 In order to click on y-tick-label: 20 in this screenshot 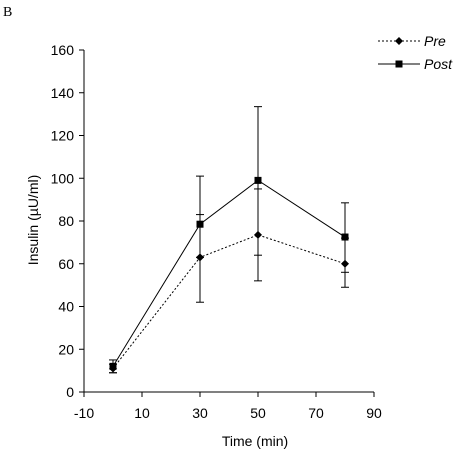, I will do `click(66, 349)`.